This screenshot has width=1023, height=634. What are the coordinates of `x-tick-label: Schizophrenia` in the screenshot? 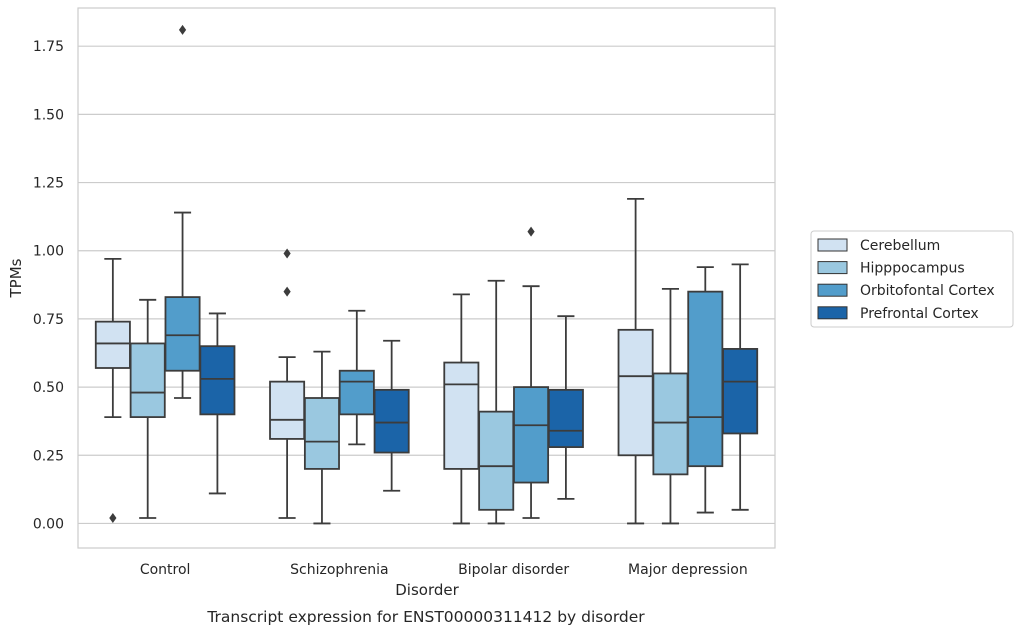 It's located at (339, 570).